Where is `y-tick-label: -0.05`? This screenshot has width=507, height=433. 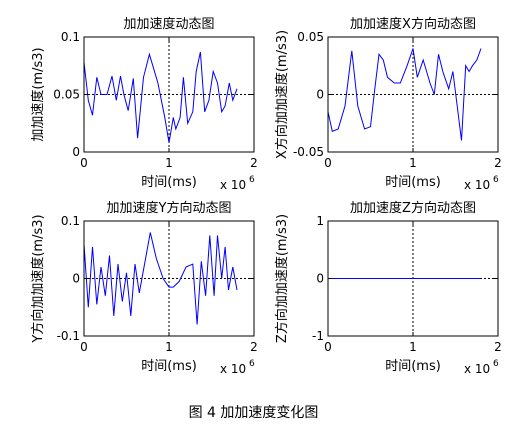
y-tick-label: -0.05 is located at coordinates (308, 152).